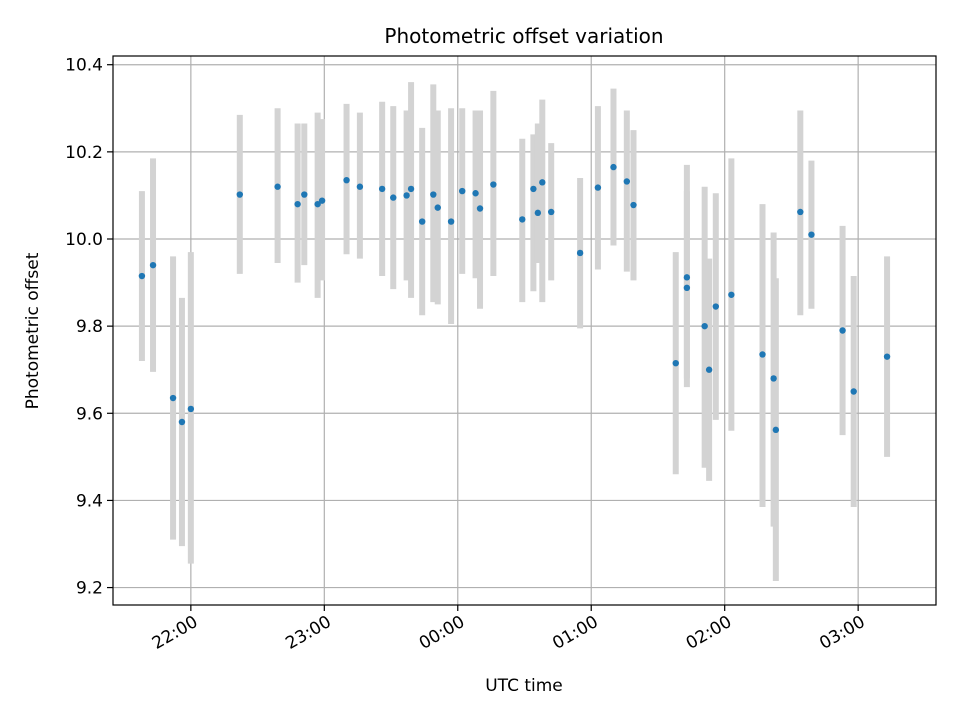 The image size is (960, 720). I want to click on y-tick-label: 10.0, so click(84, 240).